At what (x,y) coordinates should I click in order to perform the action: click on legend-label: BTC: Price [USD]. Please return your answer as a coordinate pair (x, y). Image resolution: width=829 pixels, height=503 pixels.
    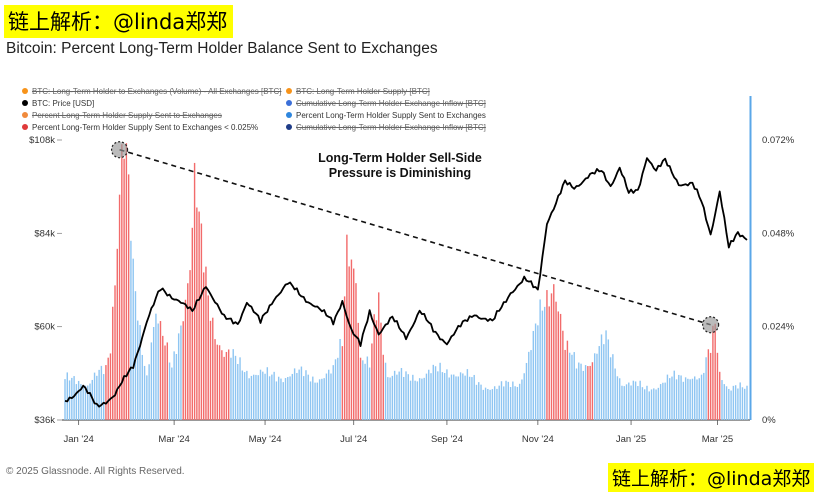
    Looking at the image, I should click on (63, 103).